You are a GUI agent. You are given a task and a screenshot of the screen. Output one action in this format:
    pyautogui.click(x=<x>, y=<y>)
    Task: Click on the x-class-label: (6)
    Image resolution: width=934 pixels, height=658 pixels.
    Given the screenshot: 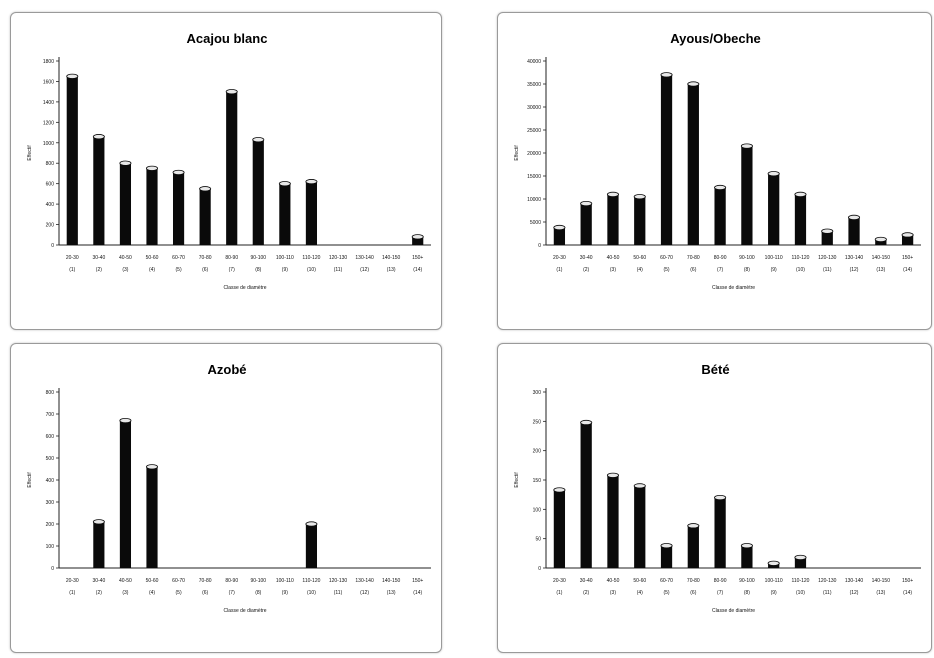 What is the action you would take?
    pyautogui.click(x=205, y=270)
    